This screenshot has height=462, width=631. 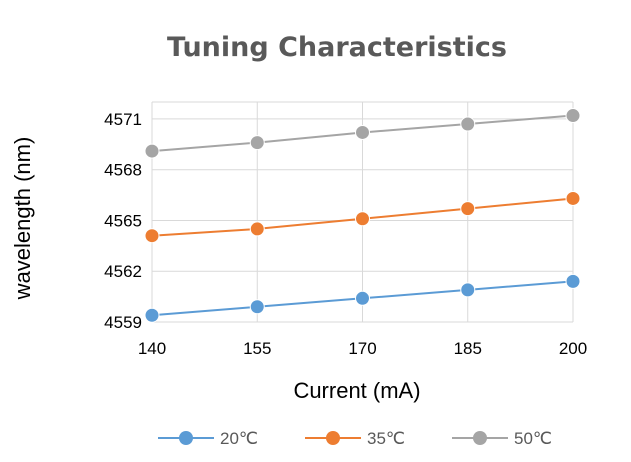 I want to click on legend: 20℃ 35℃ 50℃, so click(x=355, y=438).